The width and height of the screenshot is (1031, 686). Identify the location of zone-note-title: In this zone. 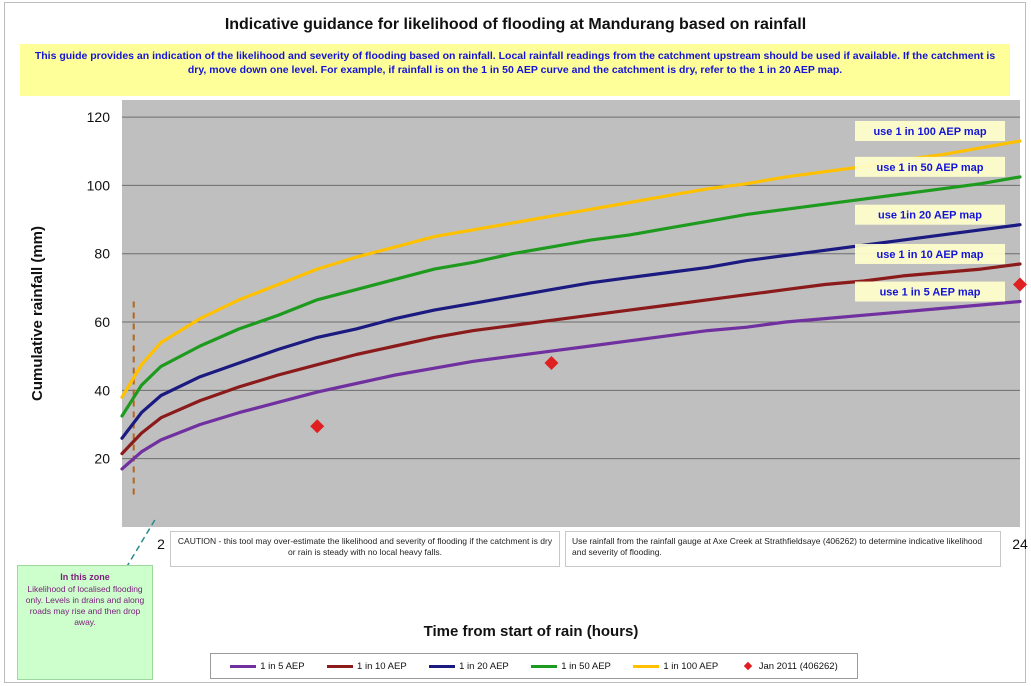
(85, 577).